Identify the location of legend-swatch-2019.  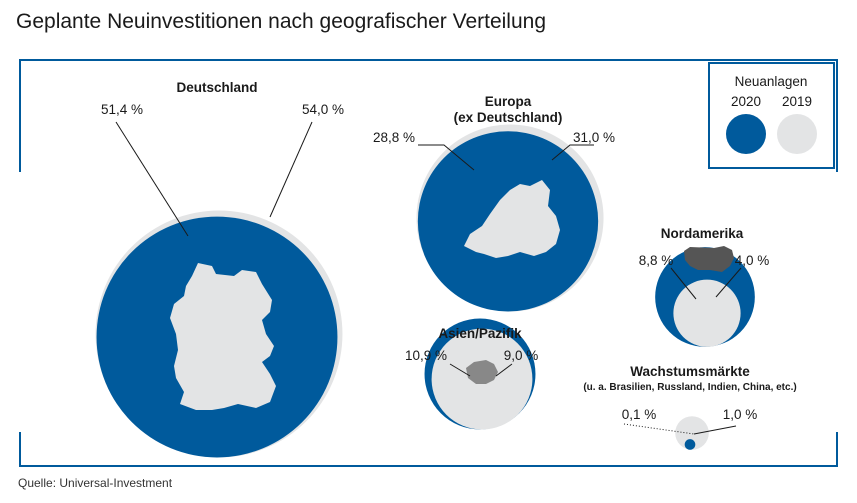
(797, 134).